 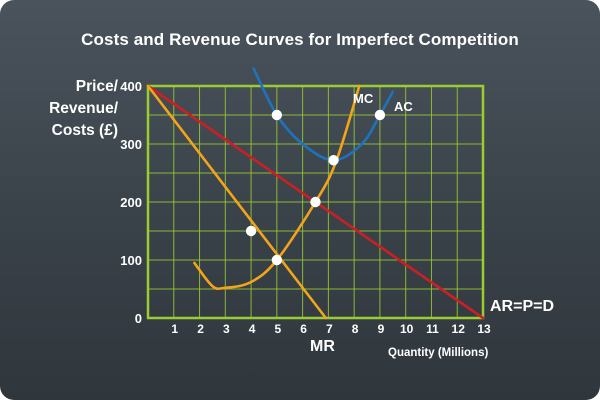 What do you see at coordinates (355, 329) in the screenshot?
I see `x-tick-label: 8` at bounding box center [355, 329].